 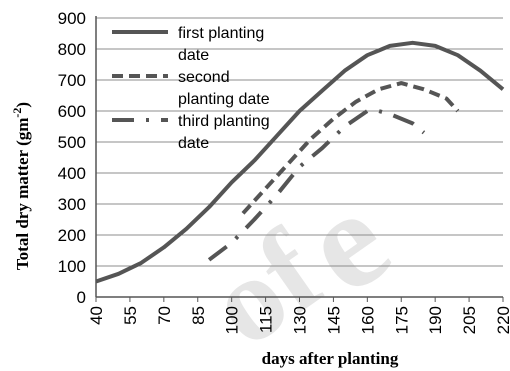 What do you see at coordinates (266, 319) in the screenshot?
I see `x-tick-label: 115` at bounding box center [266, 319].